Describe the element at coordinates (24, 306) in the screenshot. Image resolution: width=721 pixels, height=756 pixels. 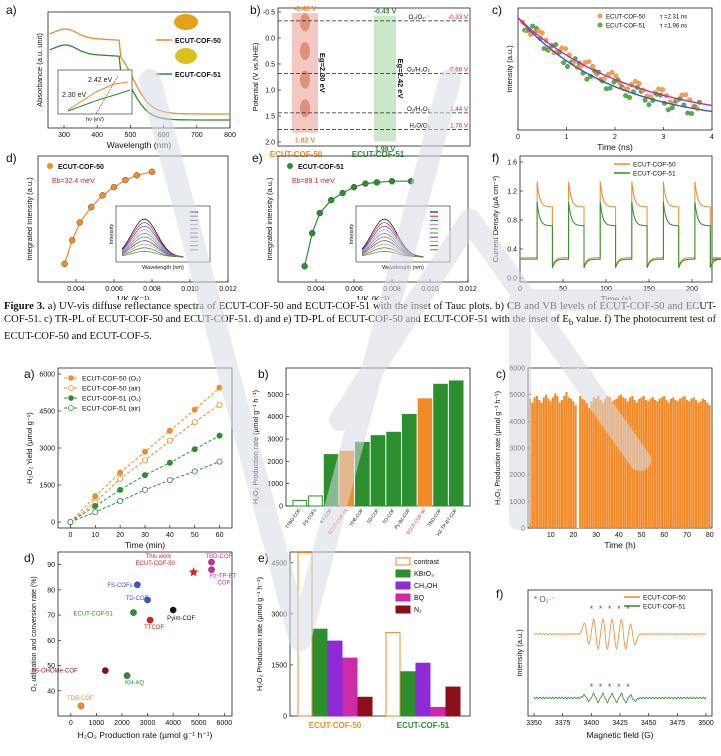
I see `caption-lead: Figure 3.` at that location.